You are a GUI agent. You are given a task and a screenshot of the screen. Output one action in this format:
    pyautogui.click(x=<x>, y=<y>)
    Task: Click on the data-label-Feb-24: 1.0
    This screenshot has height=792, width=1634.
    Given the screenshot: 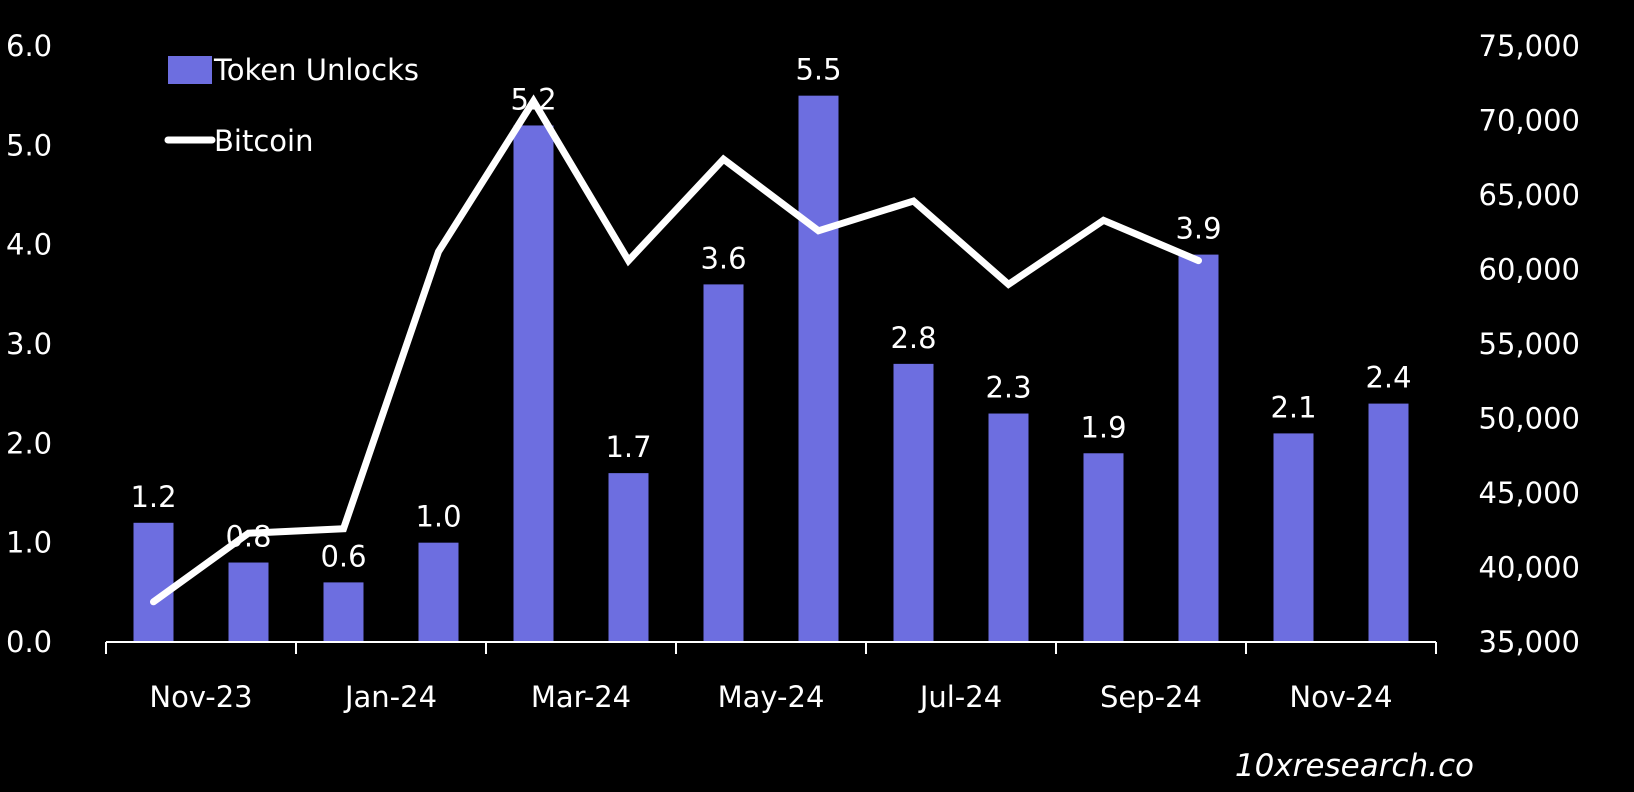 What is the action you would take?
    pyautogui.click(x=438, y=517)
    